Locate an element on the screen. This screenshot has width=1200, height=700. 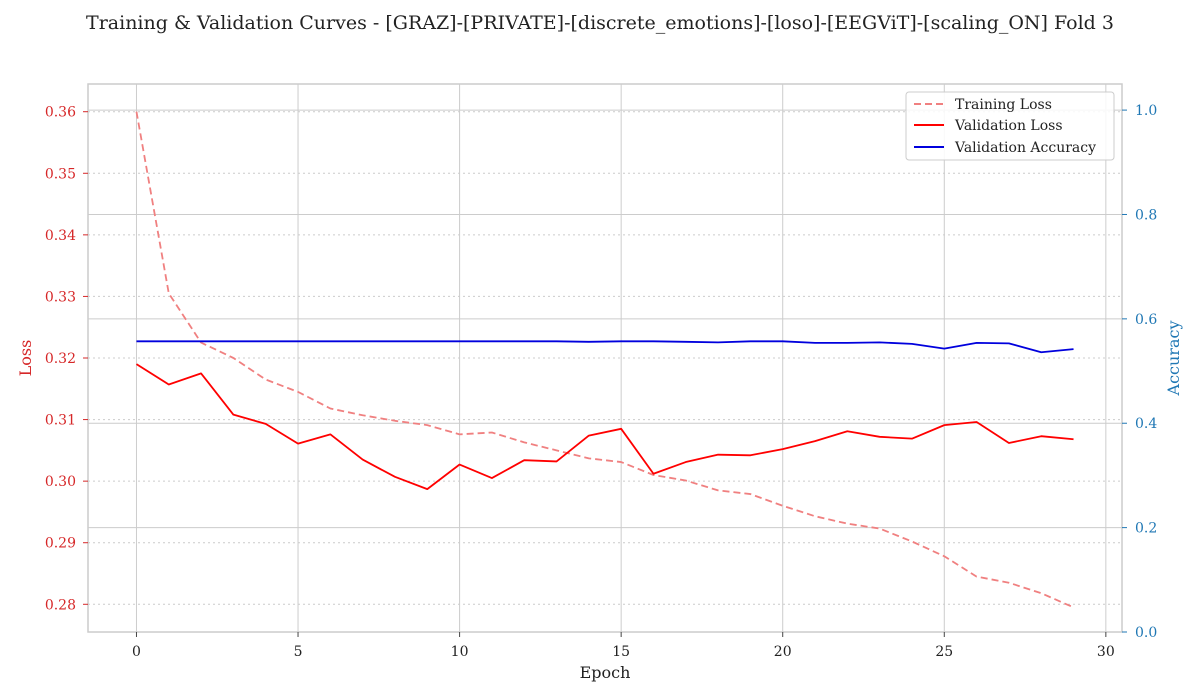
legend-box is located at coordinates (1010, 126).